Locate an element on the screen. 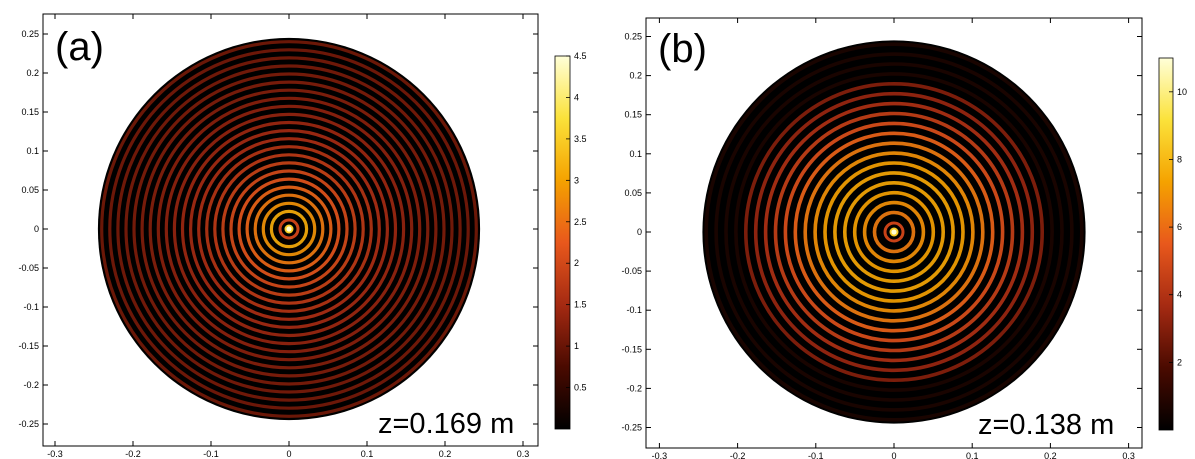 The width and height of the screenshot is (1195, 459). colorbar-tick-label: 3 is located at coordinates (576, 180).